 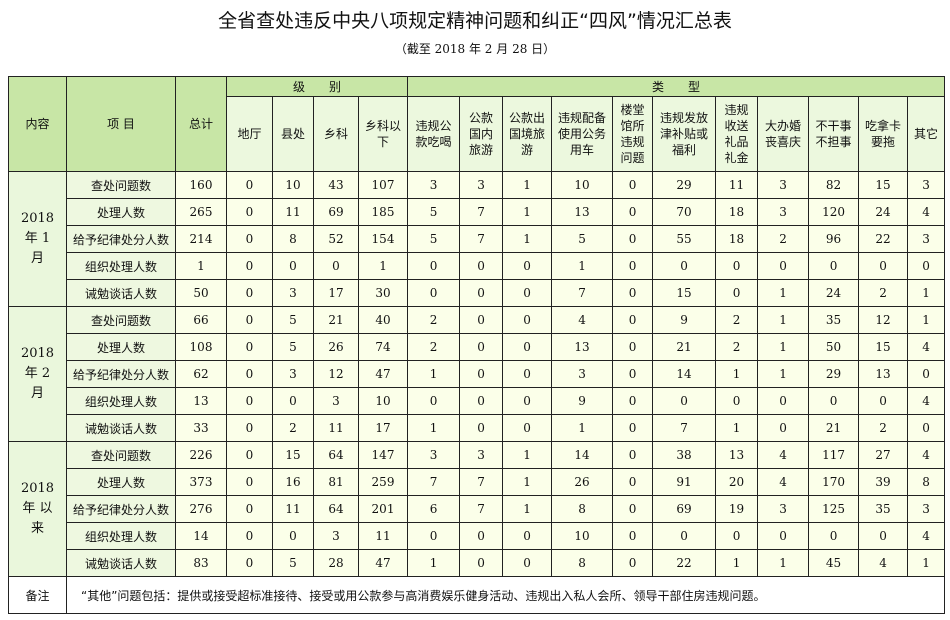 I want to click on cell-total: 50, so click(x=201, y=293).